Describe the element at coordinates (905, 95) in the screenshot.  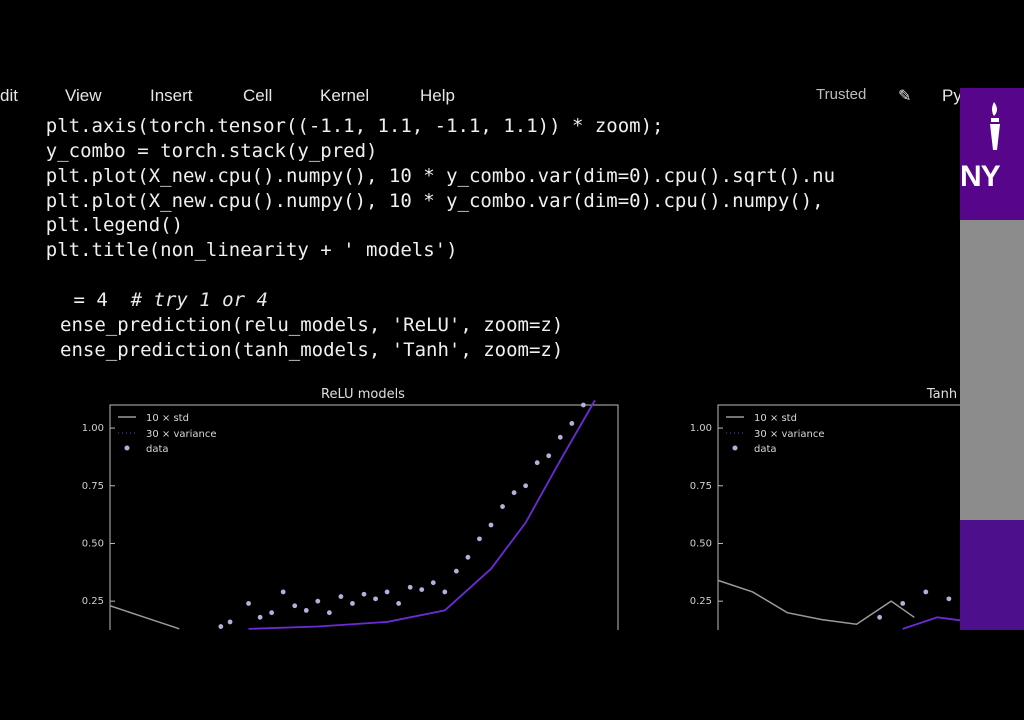
I see `pencil-icon: ✎` at that location.